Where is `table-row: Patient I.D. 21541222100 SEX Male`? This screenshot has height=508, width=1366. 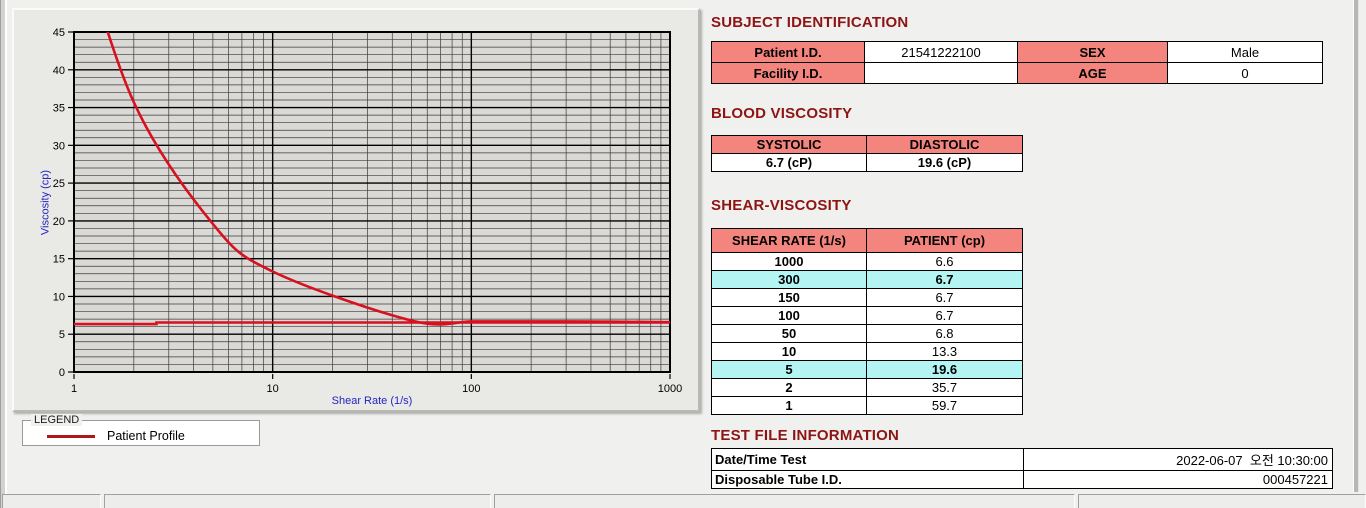 table-row: Patient I.D. 21541222100 SEX Male is located at coordinates (1017, 52).